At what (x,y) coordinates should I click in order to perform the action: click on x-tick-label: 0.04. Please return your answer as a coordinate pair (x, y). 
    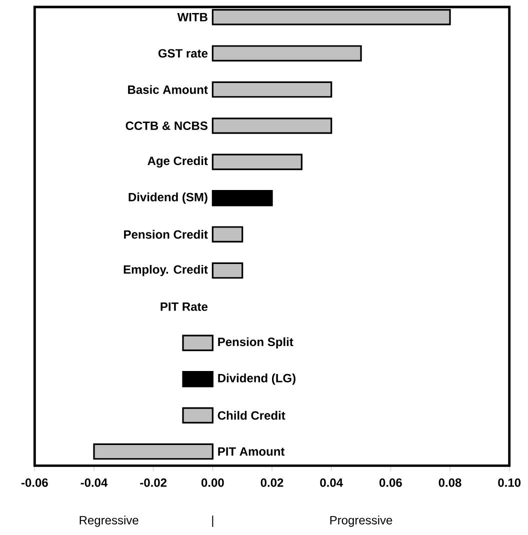
    Looking at the image, I should click on (331, 482).